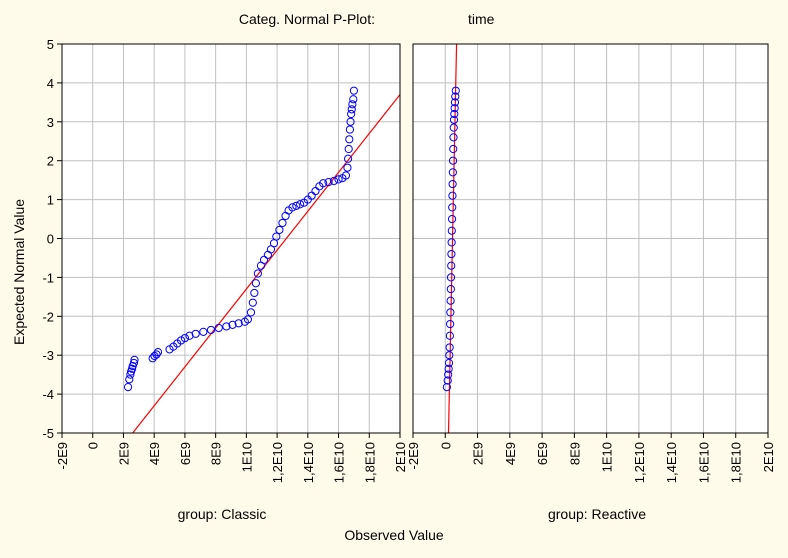 The height and width of the screenshot is (558, 788). Describe the element at coordinates (307, 19) in the screenshot. I see `chart-title: Categ. Normal P-Plot:` at that location.